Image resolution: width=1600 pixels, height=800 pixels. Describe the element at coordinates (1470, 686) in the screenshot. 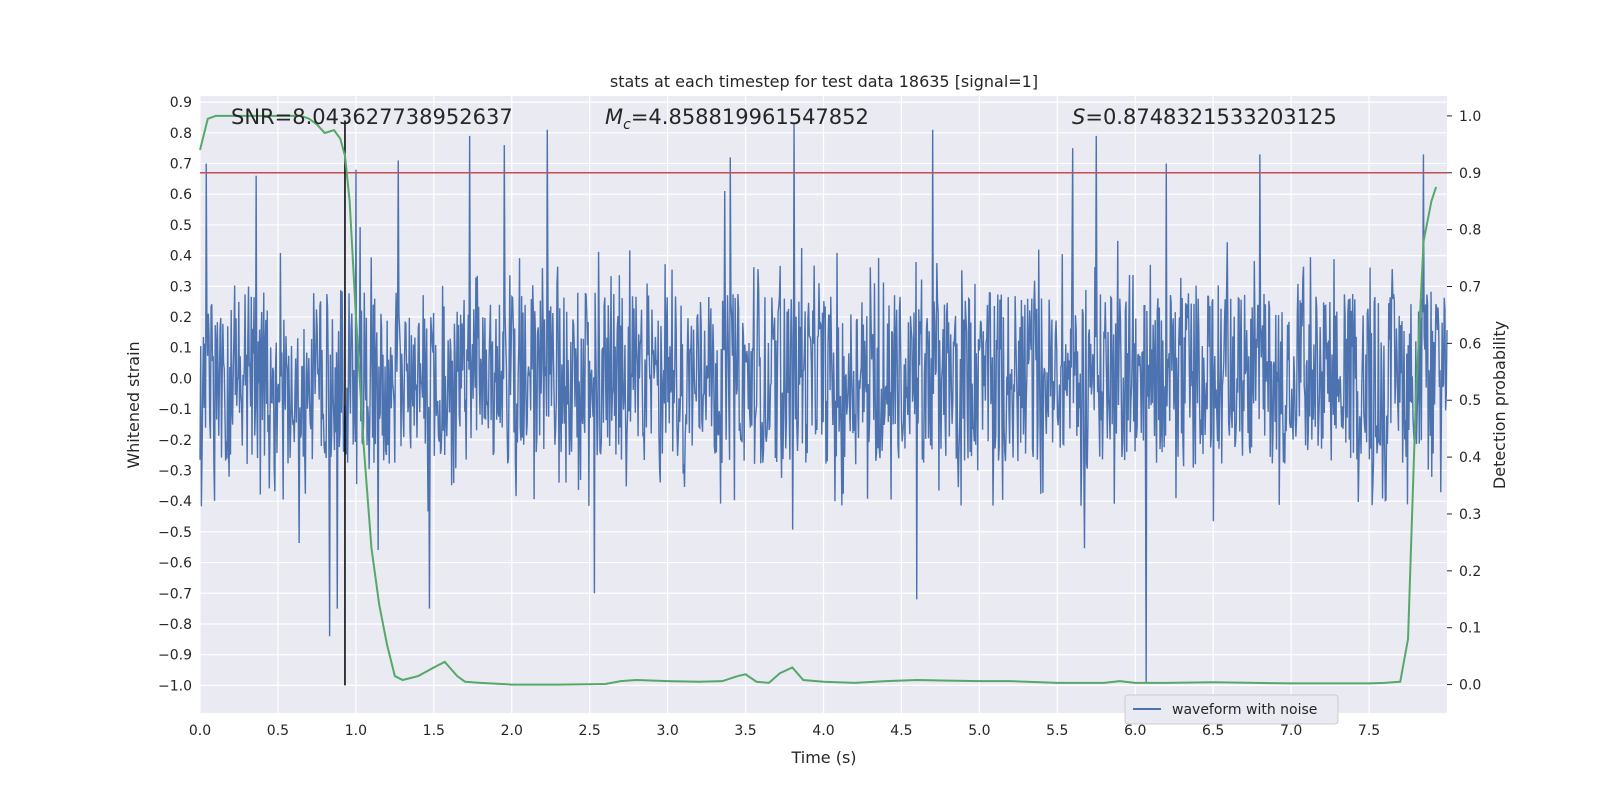

I see `y2-tick-label: 0.0` at that location.